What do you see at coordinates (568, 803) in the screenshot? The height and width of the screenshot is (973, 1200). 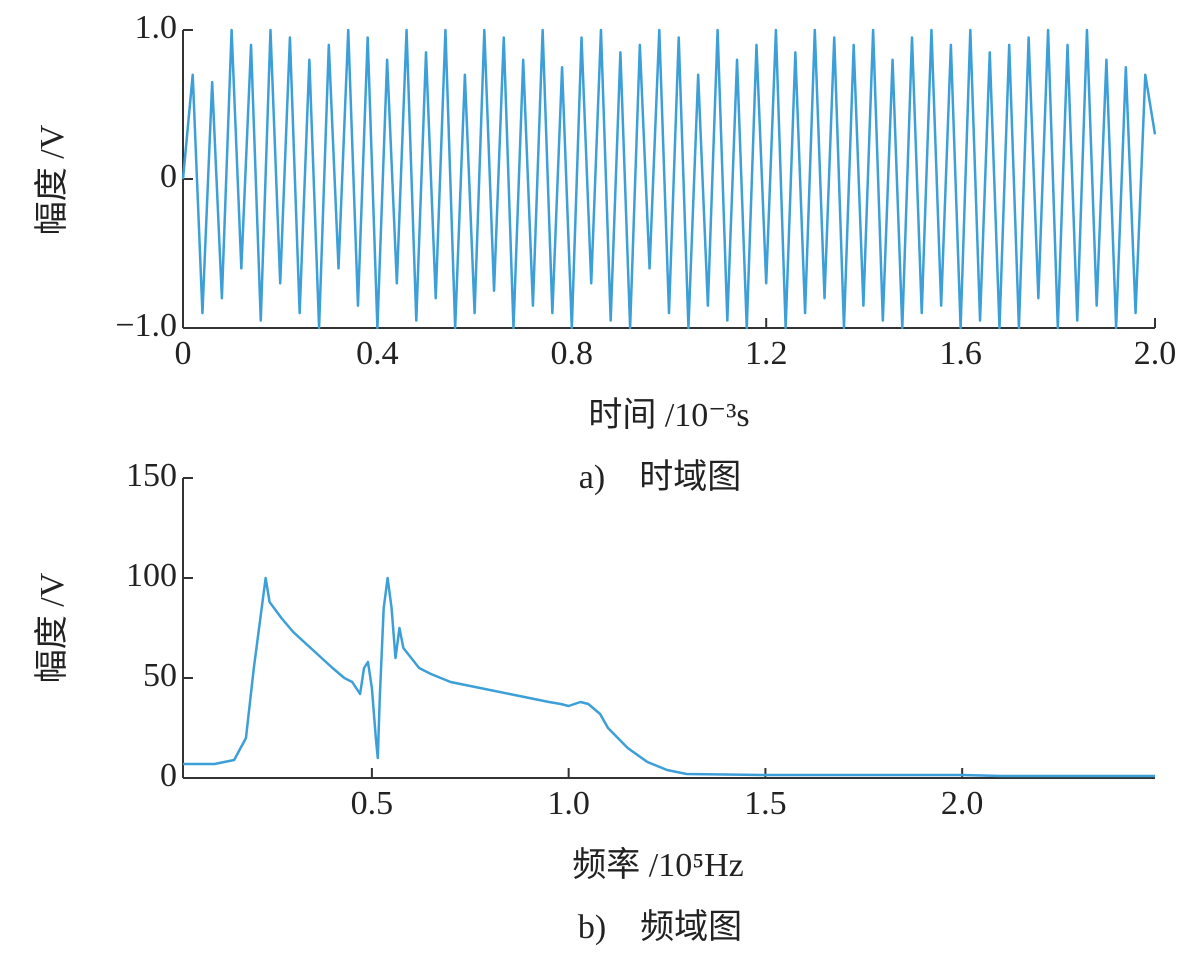 I see `x-tick-label: 1.0` at bounding box center [568, 803].